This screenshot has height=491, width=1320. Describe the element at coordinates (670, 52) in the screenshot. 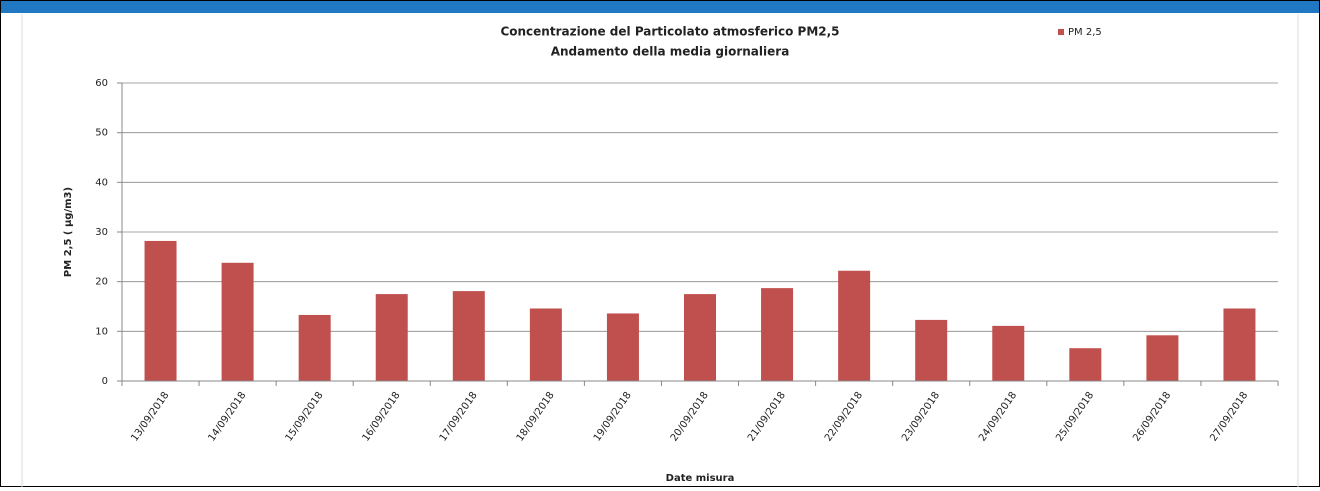

I see `chart-subtitle: Andamento della media giornaliera` at that location.